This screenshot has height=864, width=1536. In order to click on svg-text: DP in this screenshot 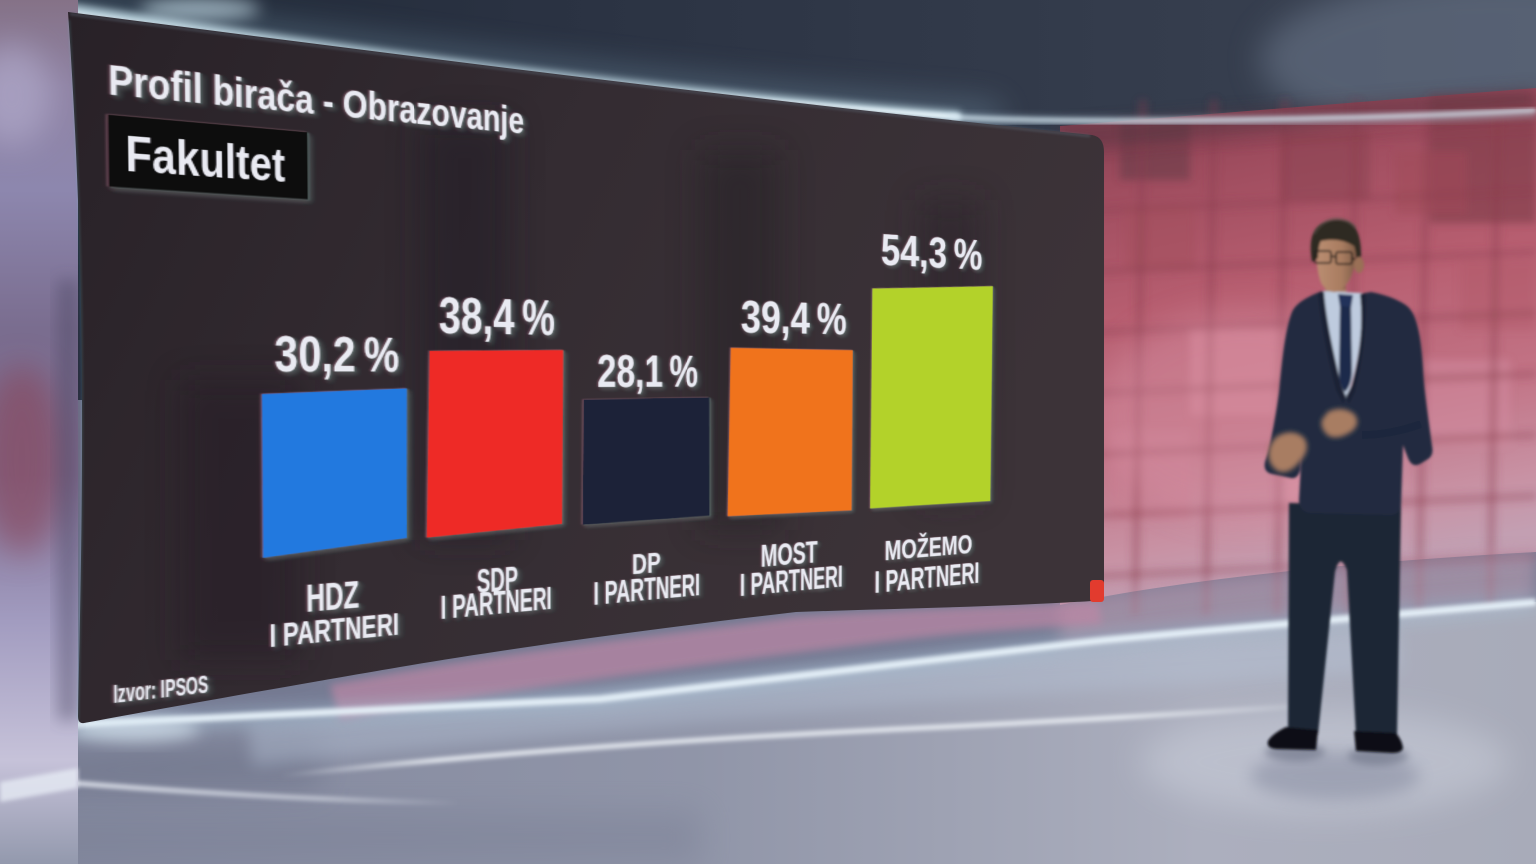, I will do `click(646, 563)`.